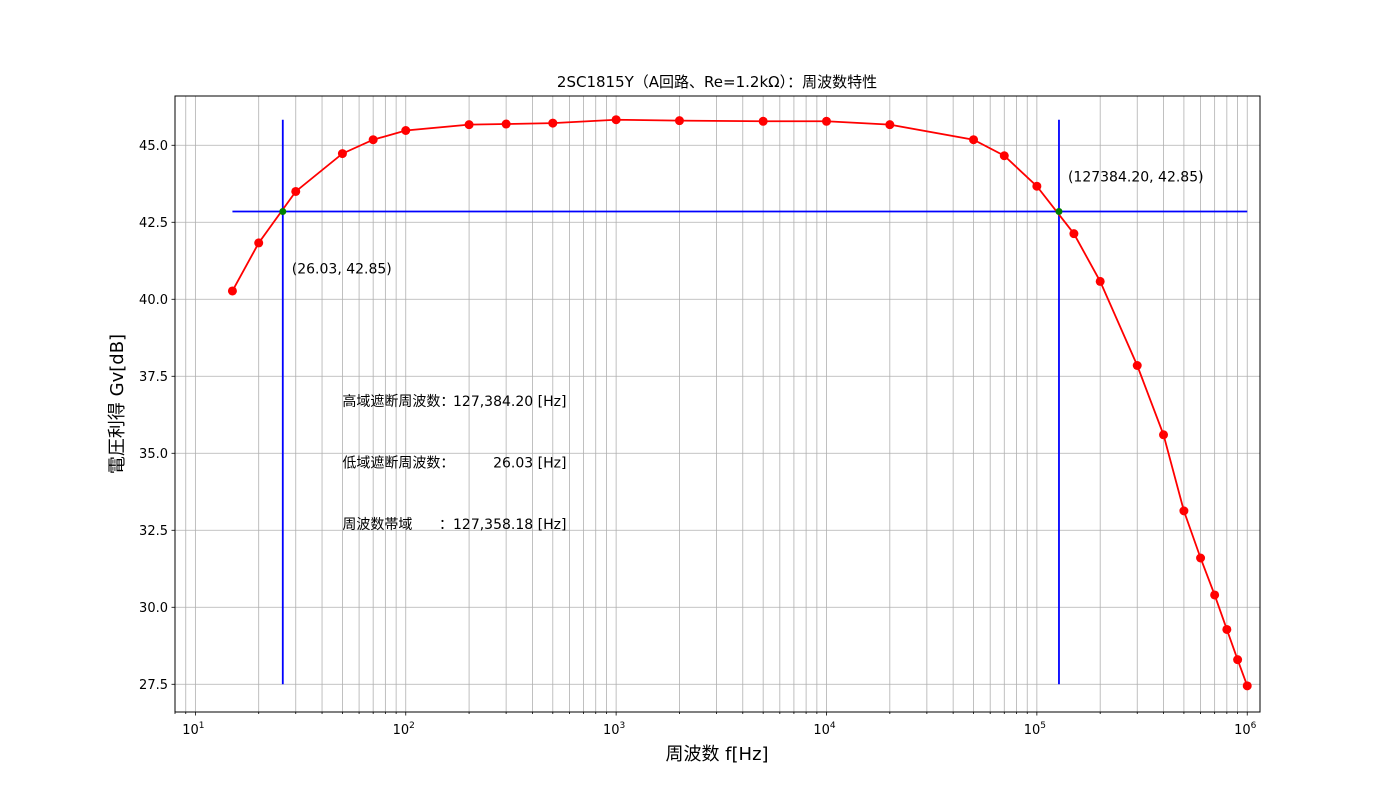  I want to click on y-tick-label: 32.5, so click(153, 531).